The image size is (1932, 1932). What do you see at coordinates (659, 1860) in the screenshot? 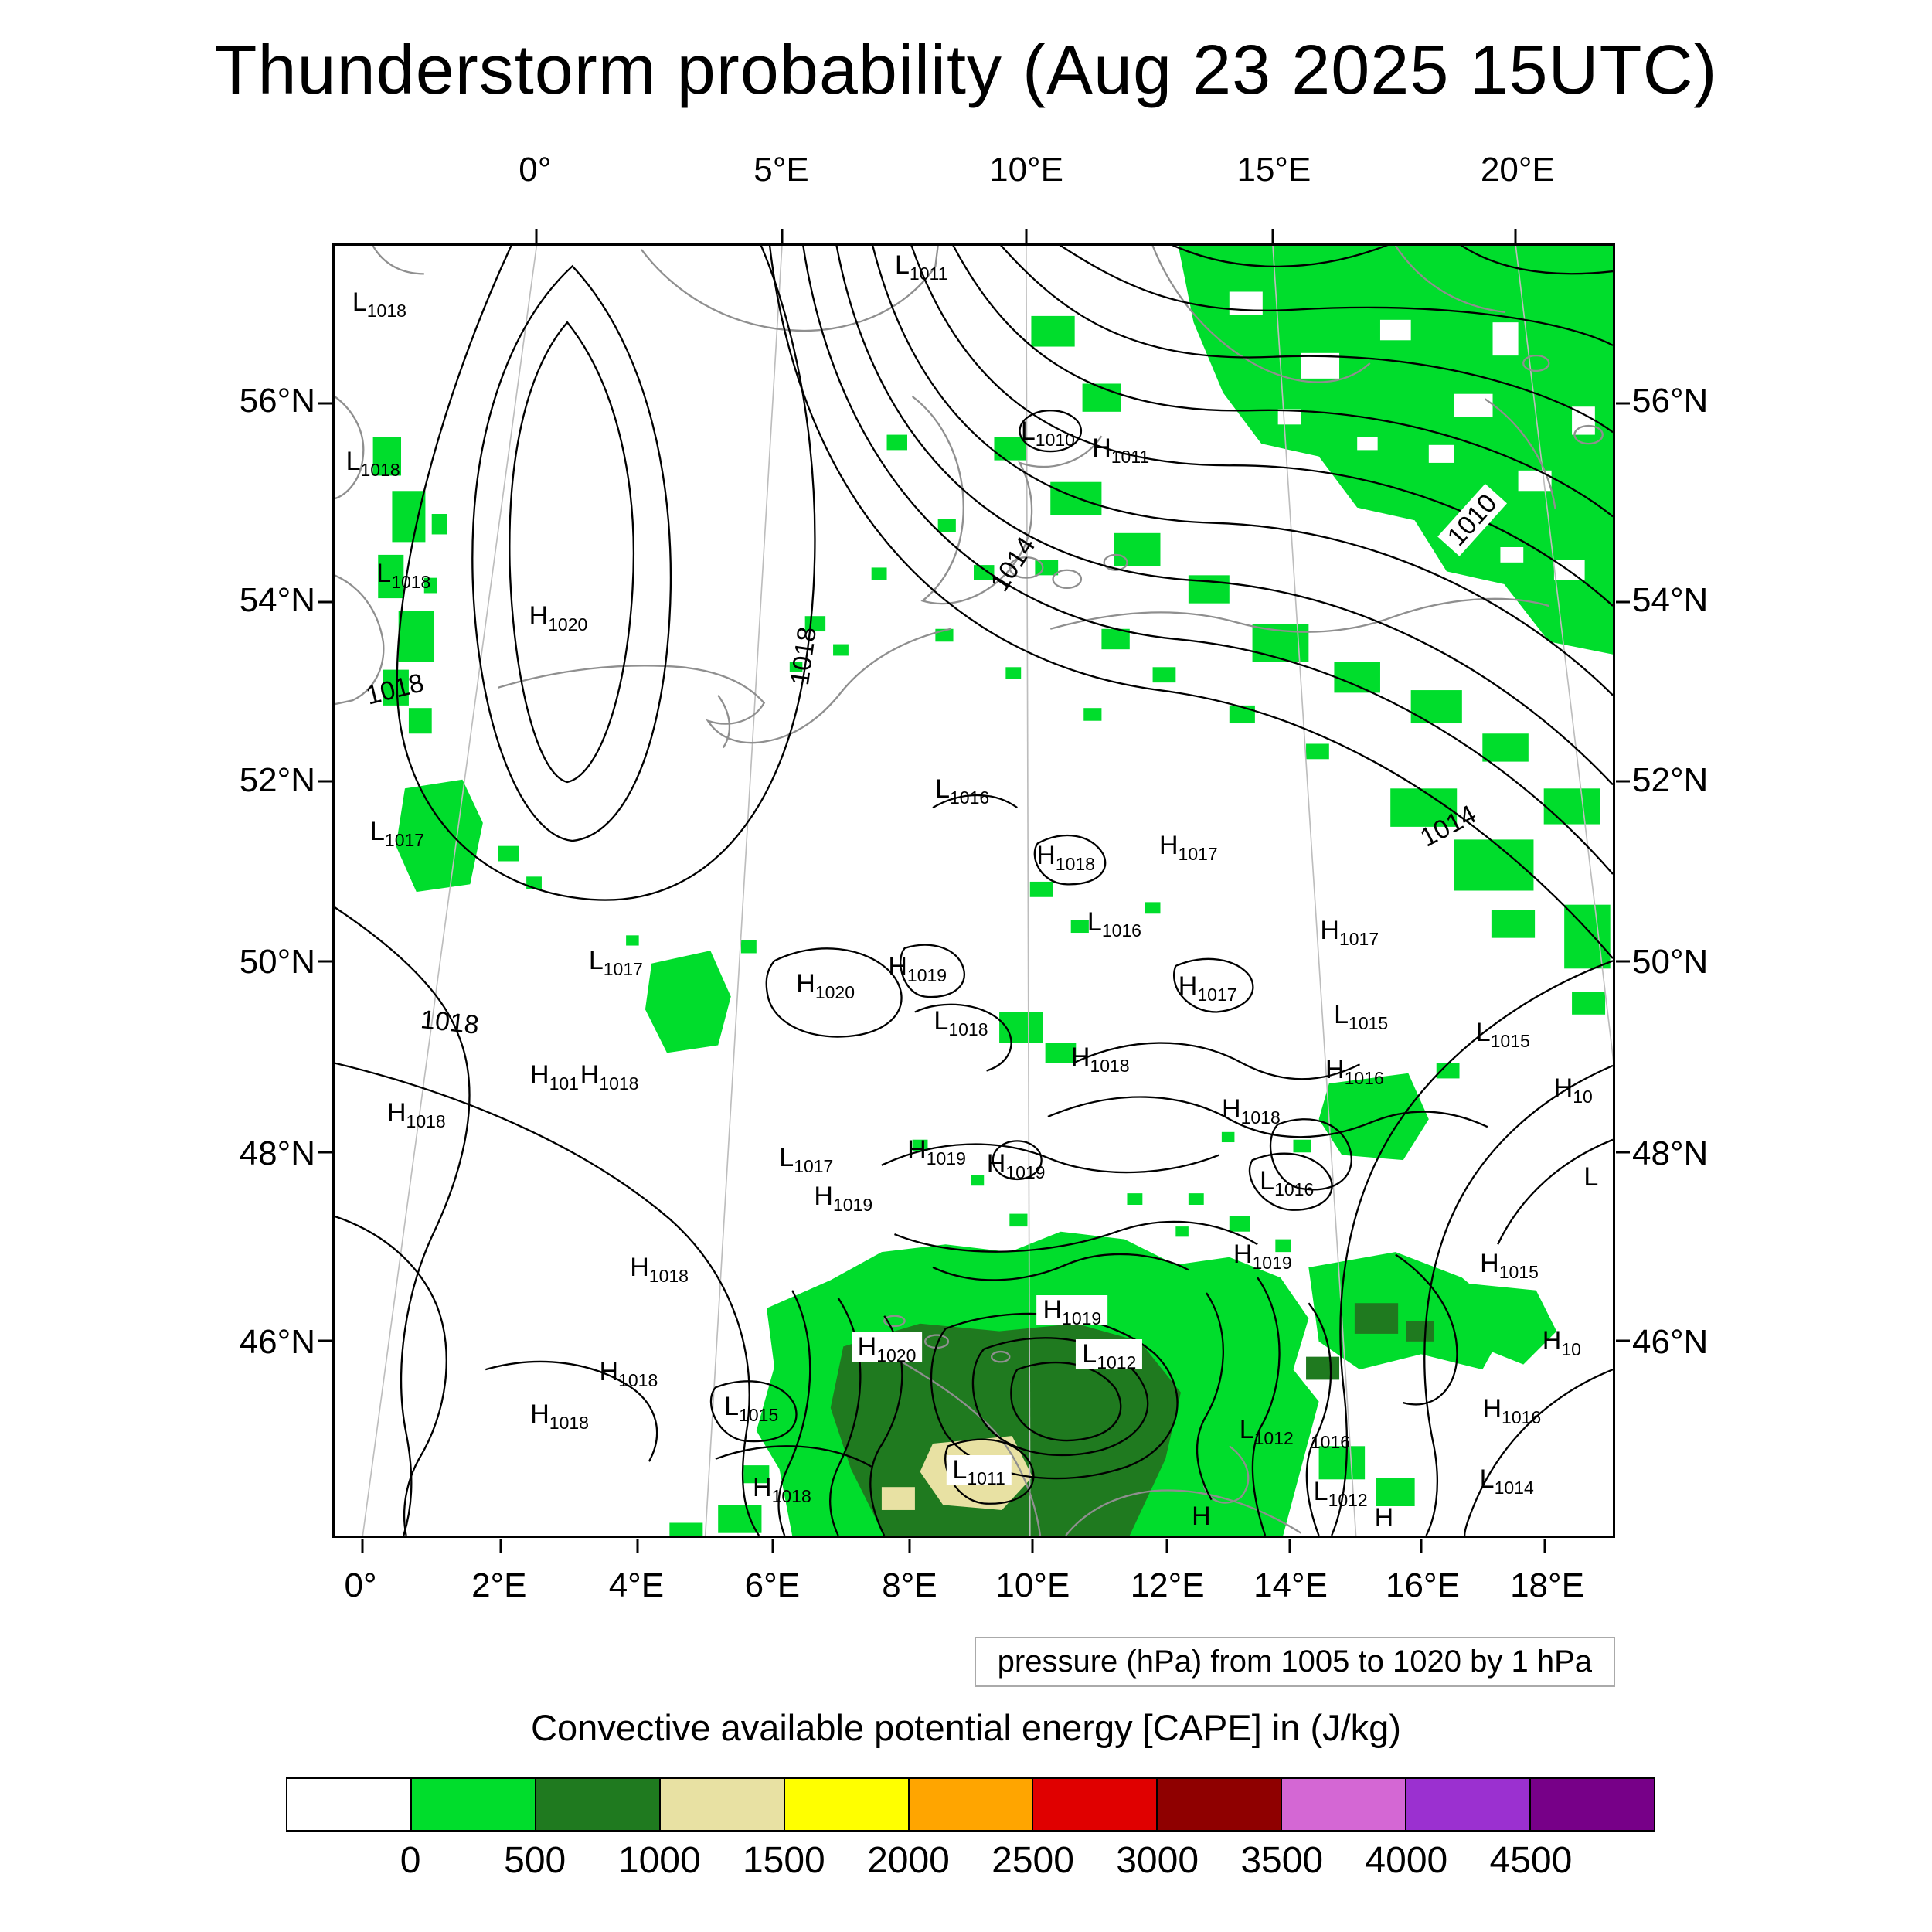
I see `colorbar-tick-label: 1000` at bounding box center [659, 1860].